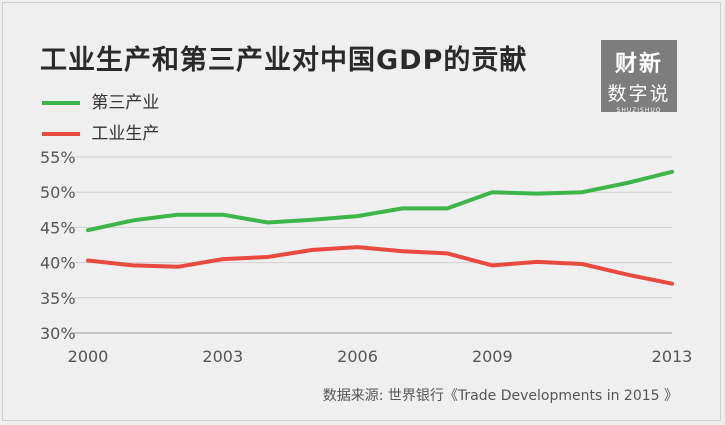  I want to click on y-tick-label: 35%, so click(58, 298).